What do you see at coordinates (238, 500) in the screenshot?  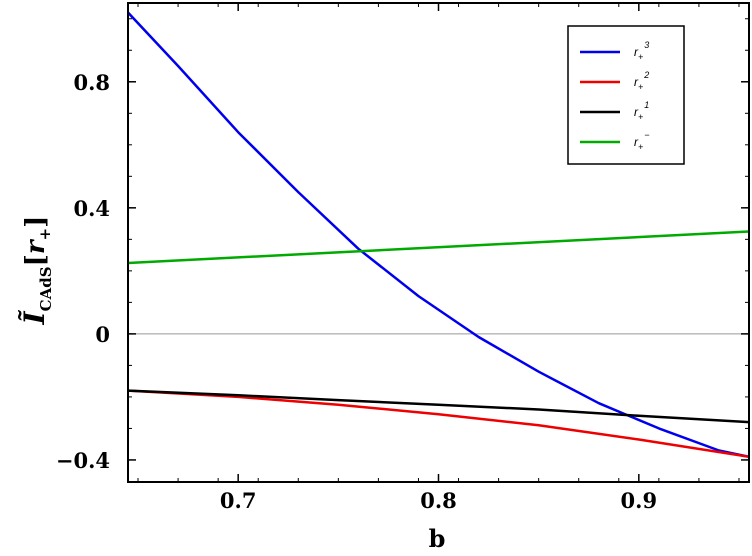 I see `x-tick-label: 0.7` at bounding box center [238, 500].